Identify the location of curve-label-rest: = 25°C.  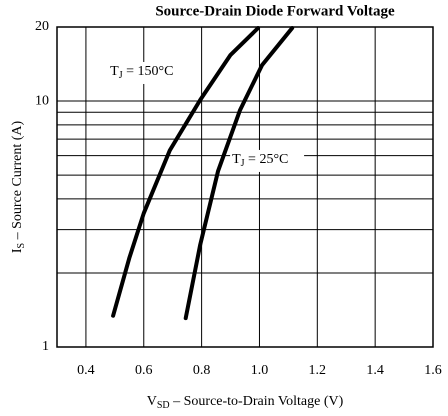
(267, 159).